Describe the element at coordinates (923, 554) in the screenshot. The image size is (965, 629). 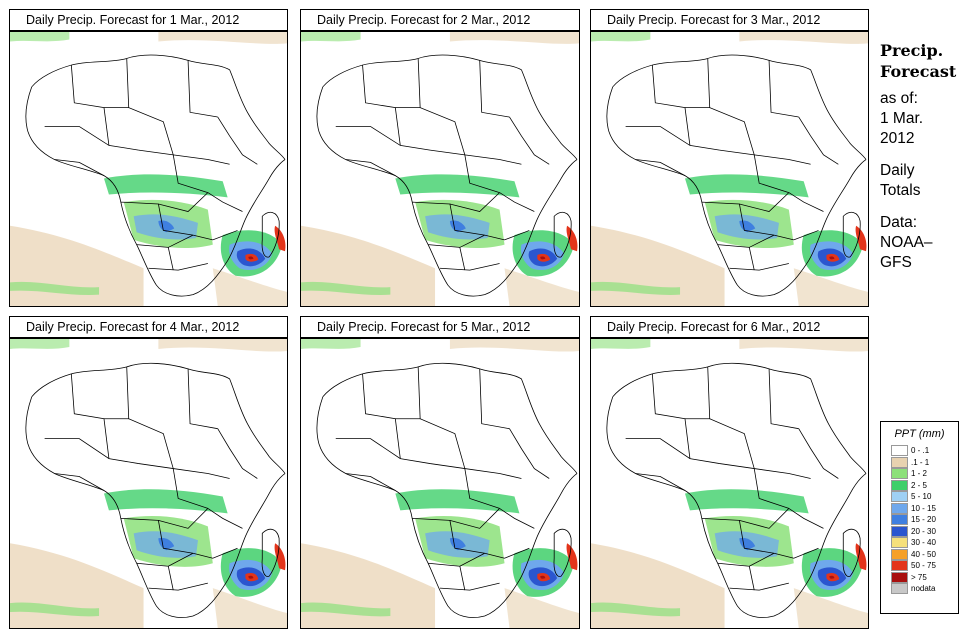
I see `legend-label: 40 - 50` at that location.